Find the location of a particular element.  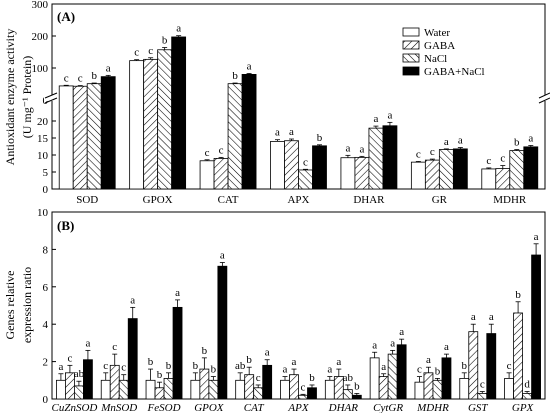

legend-swatch-gaba-nacl is located at coordinates (411, 71).